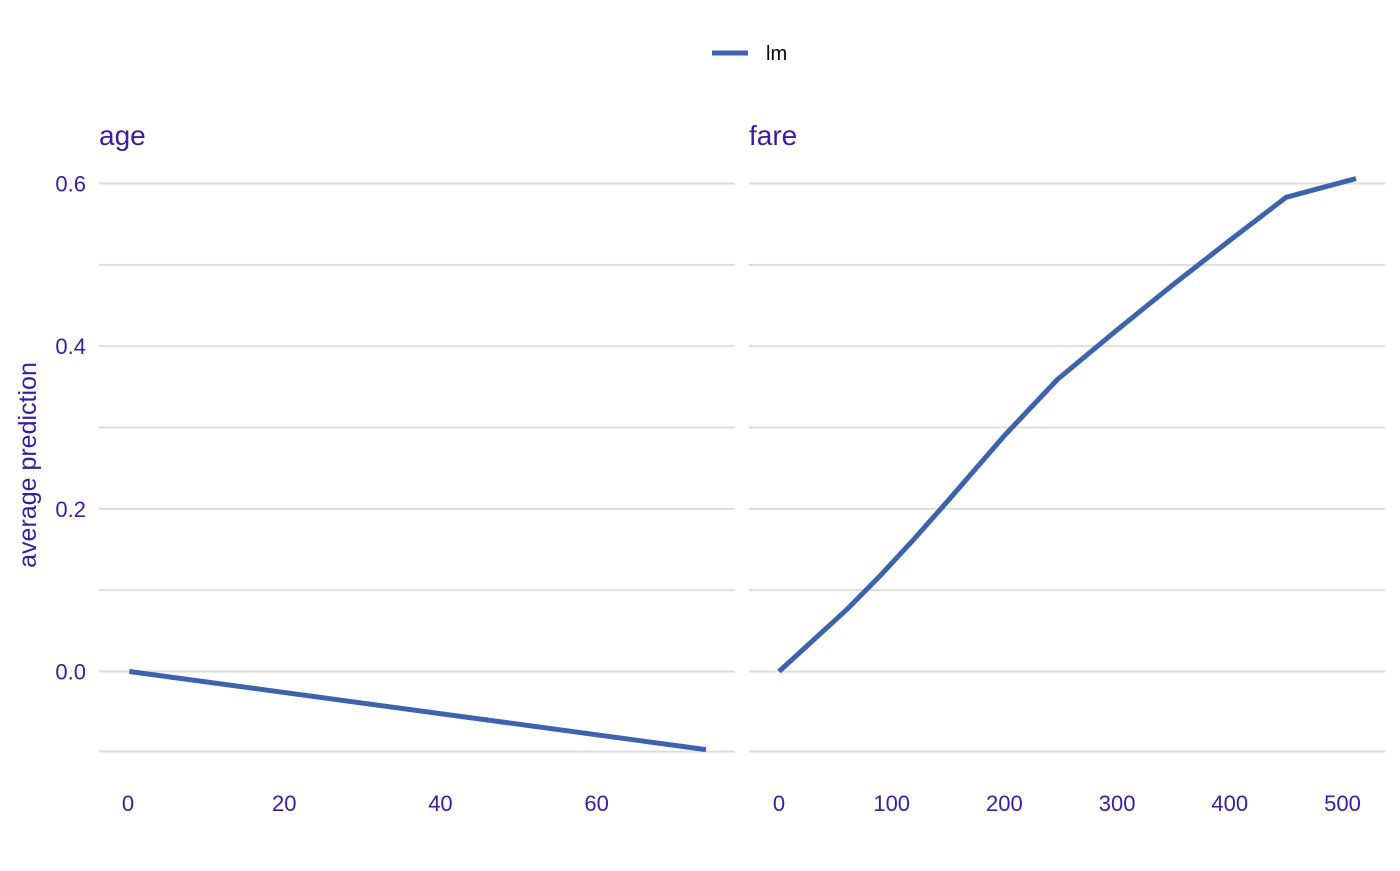 This screenshot has width=1400, height=871. I want to click on x-tick-label: 100, so click(891, 803).